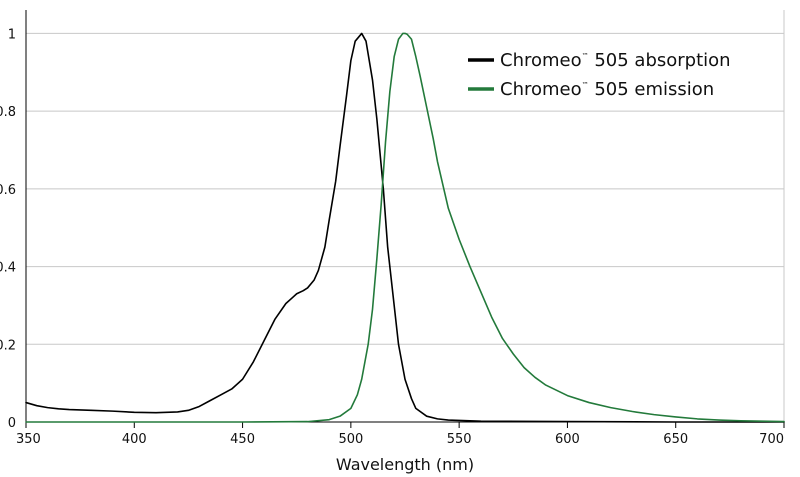 The image size is (800, 477). Describe the element at coordinates (615, 60) in the screenshot. I see `legend-label-absorption: Chromeo™ 505 absorption` at that location.